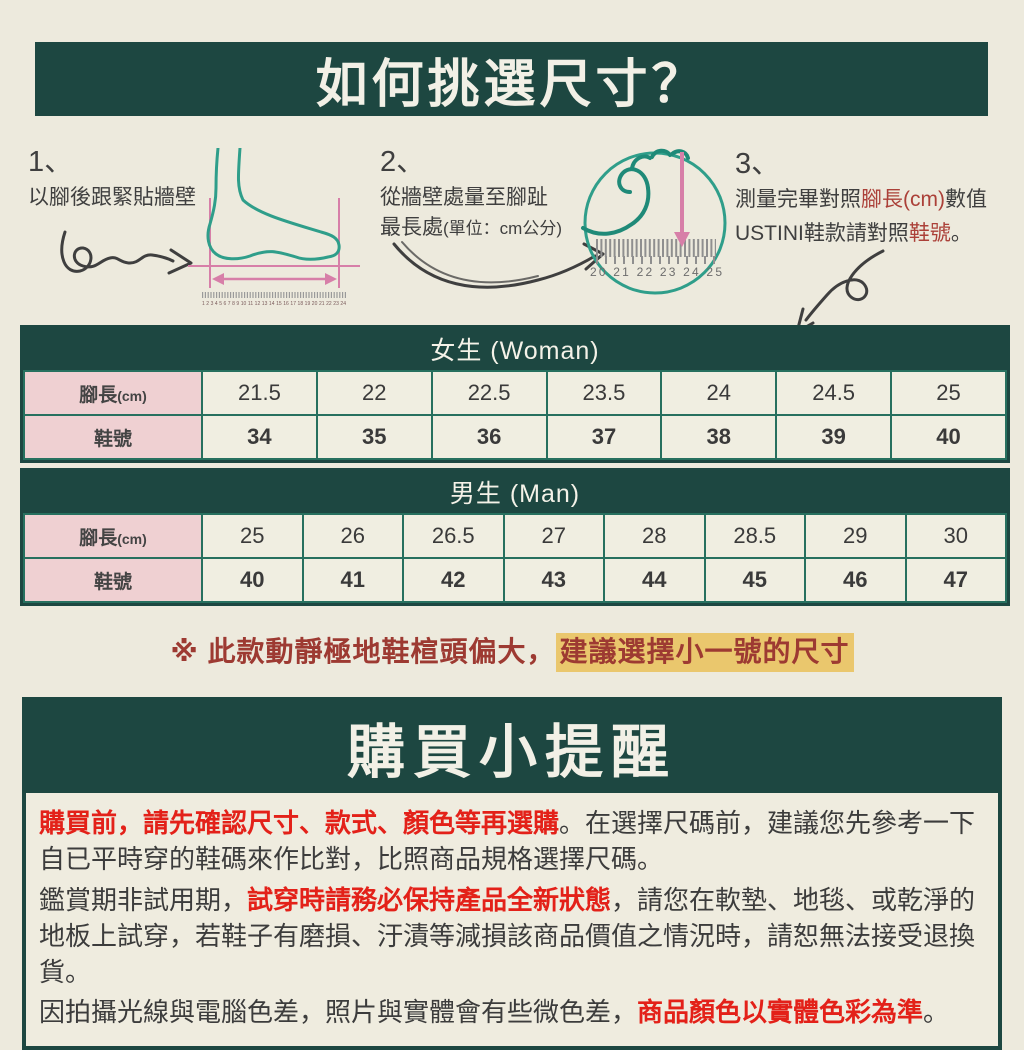 The height and width of the screenshot is (1050, 1024). I want to click on table-cell: 42, so click(453, 580).